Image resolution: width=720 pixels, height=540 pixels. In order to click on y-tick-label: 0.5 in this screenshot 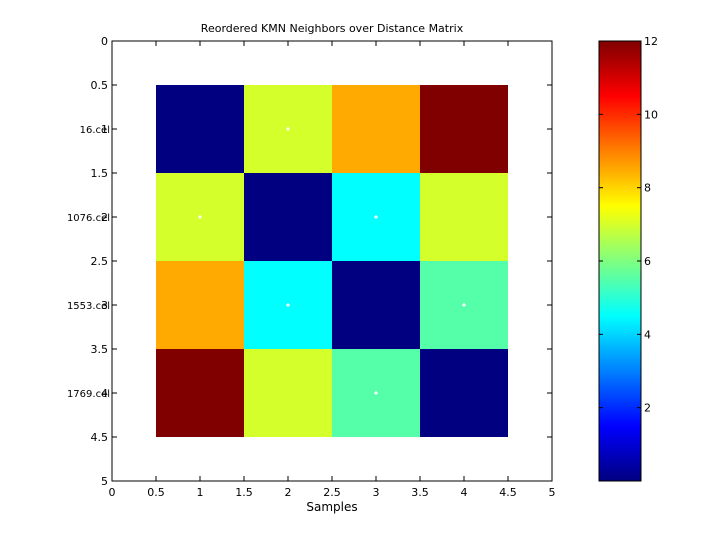, I will do `click(100, 85)`.